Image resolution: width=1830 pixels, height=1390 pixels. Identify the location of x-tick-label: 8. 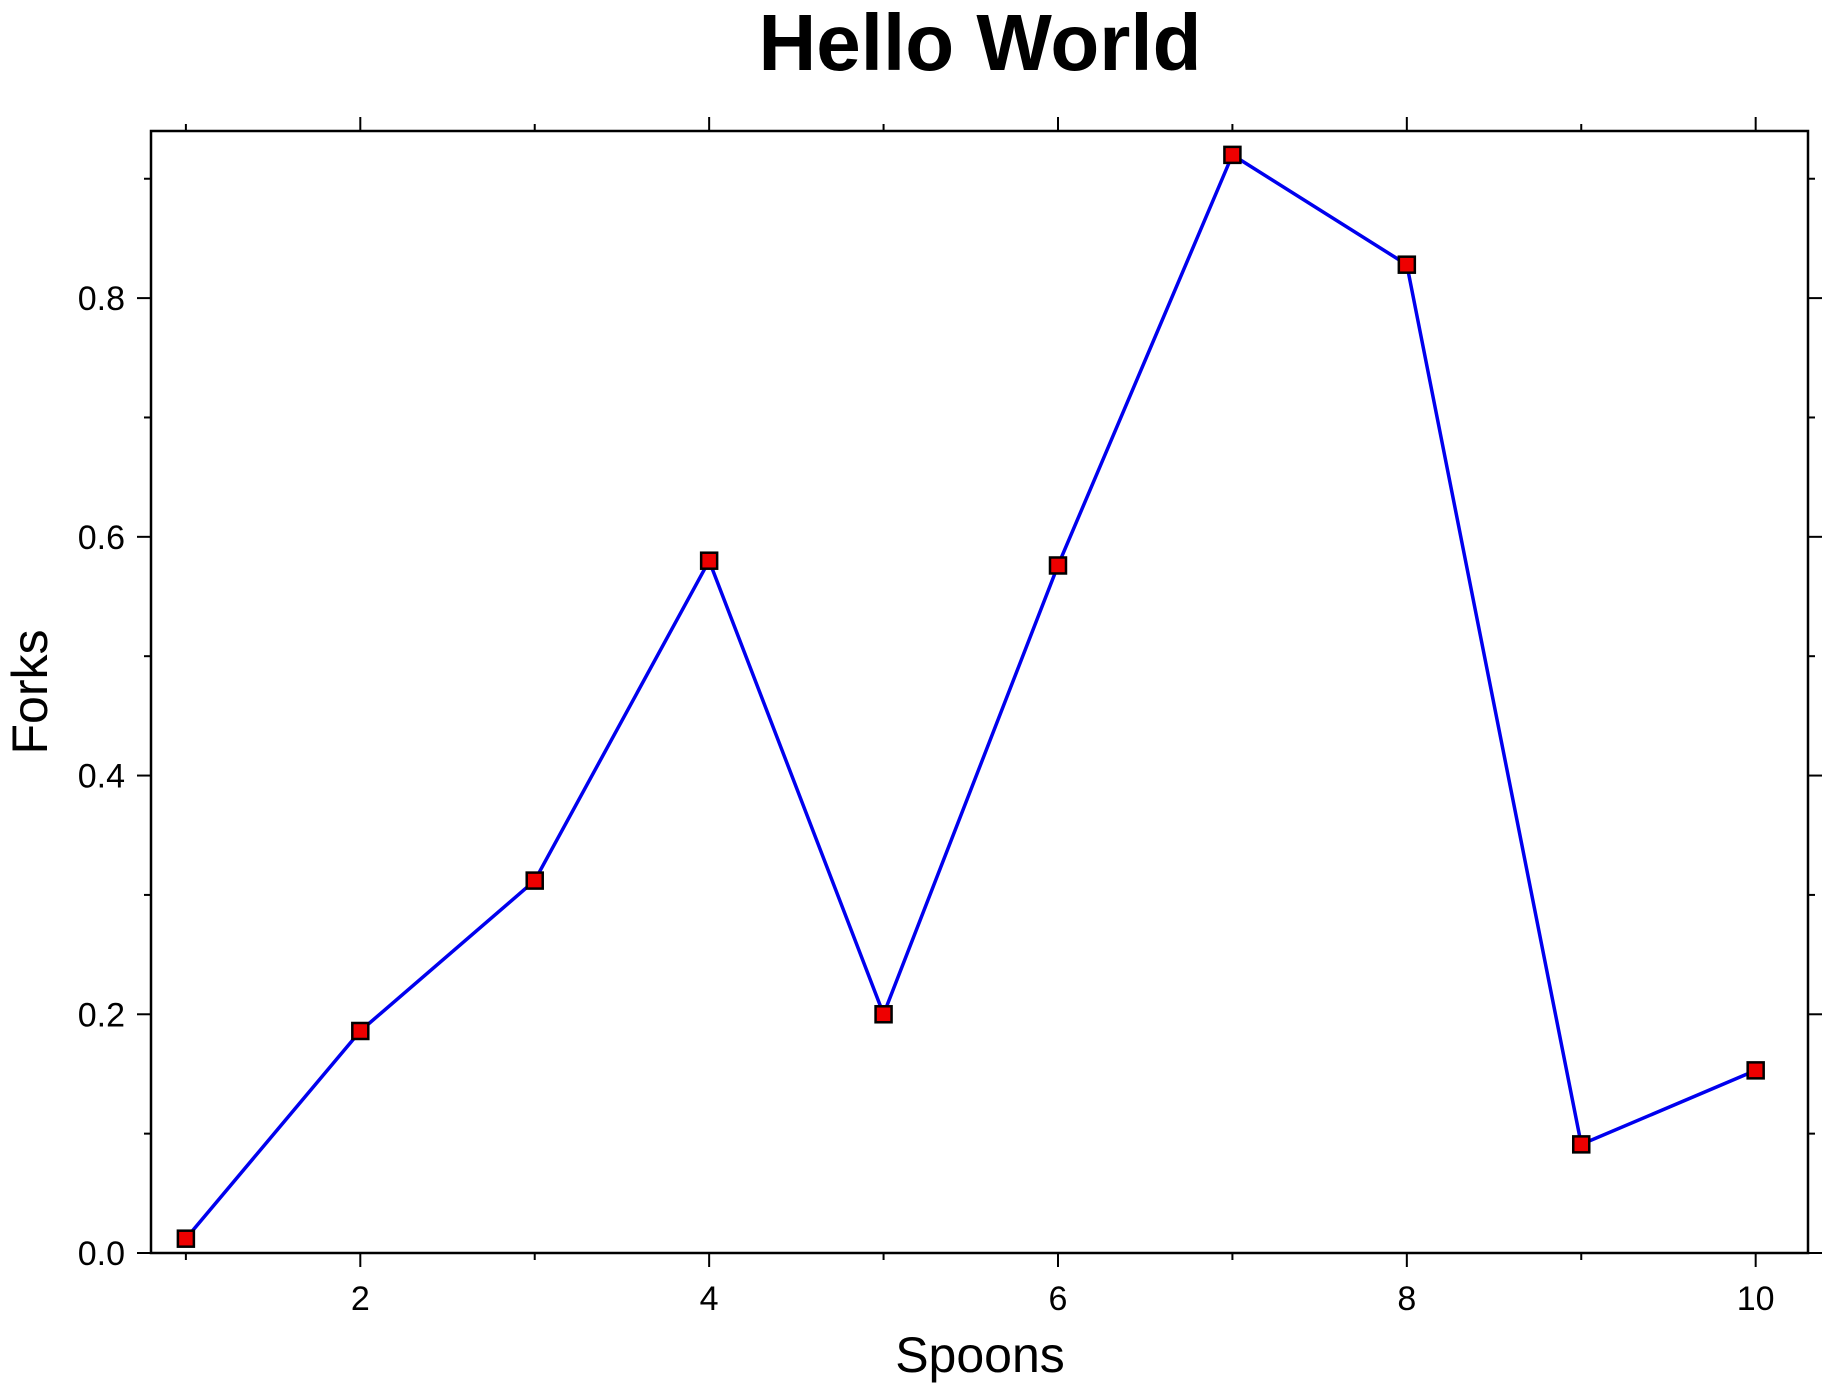
(1406, 1299).